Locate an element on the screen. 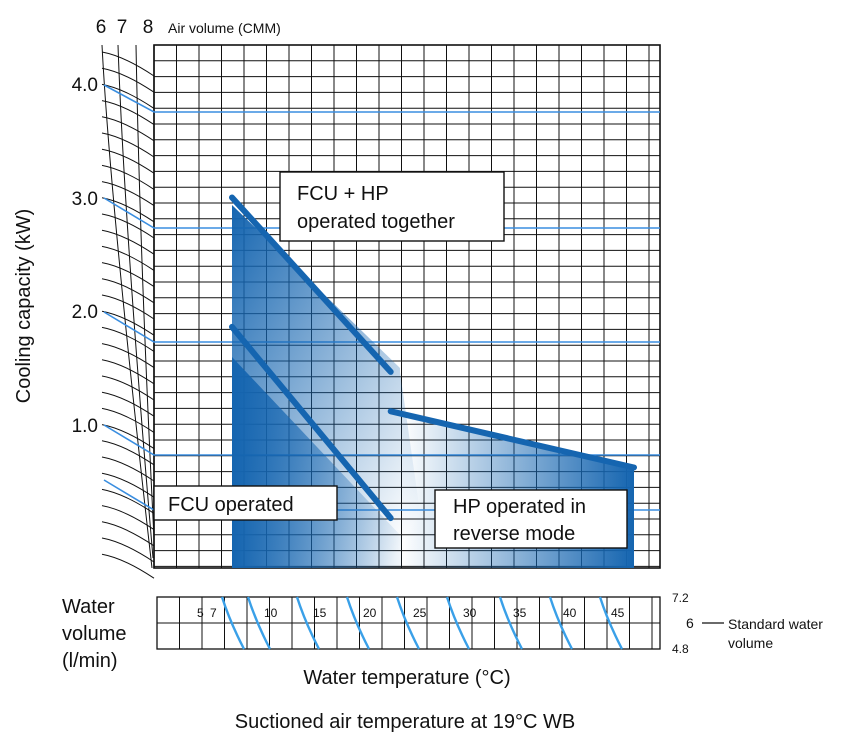  water-volume-label: Water is located at coordinates (88, 607).